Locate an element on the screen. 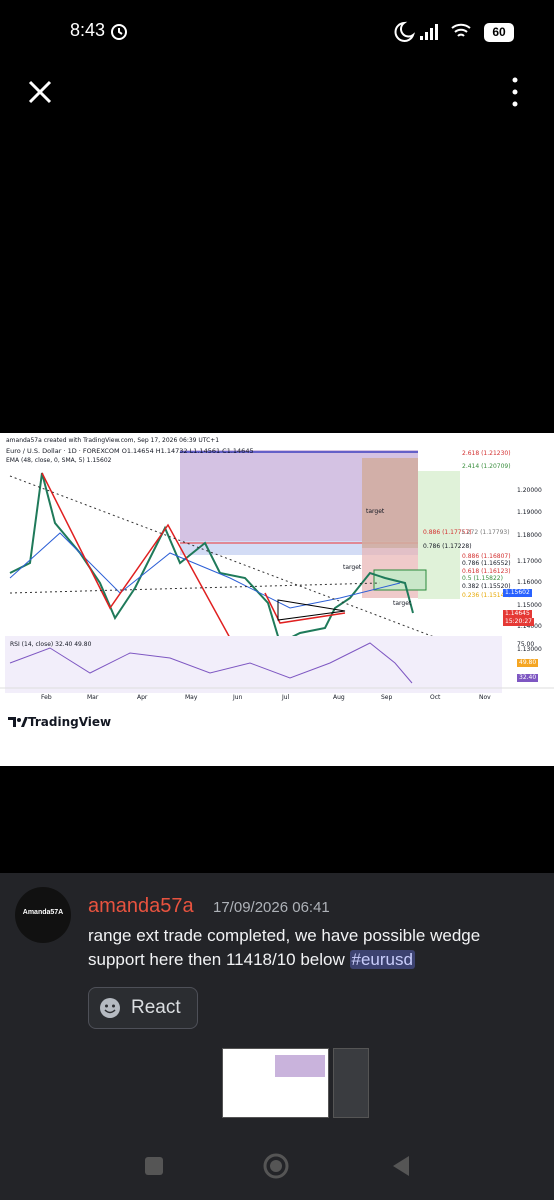  tradingview-logo: TradingView is located at coordinates (70, 722).